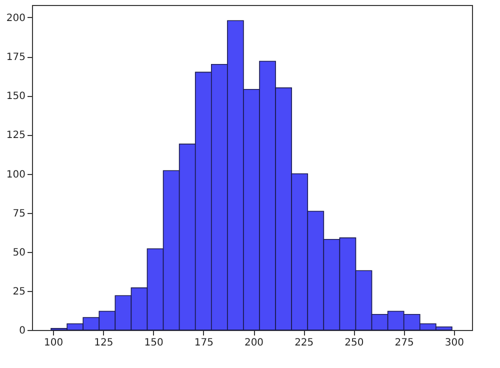  Describe the element at coordinates (16, 58) in the screenshot. I see `y-tick-label: 175` at that location.